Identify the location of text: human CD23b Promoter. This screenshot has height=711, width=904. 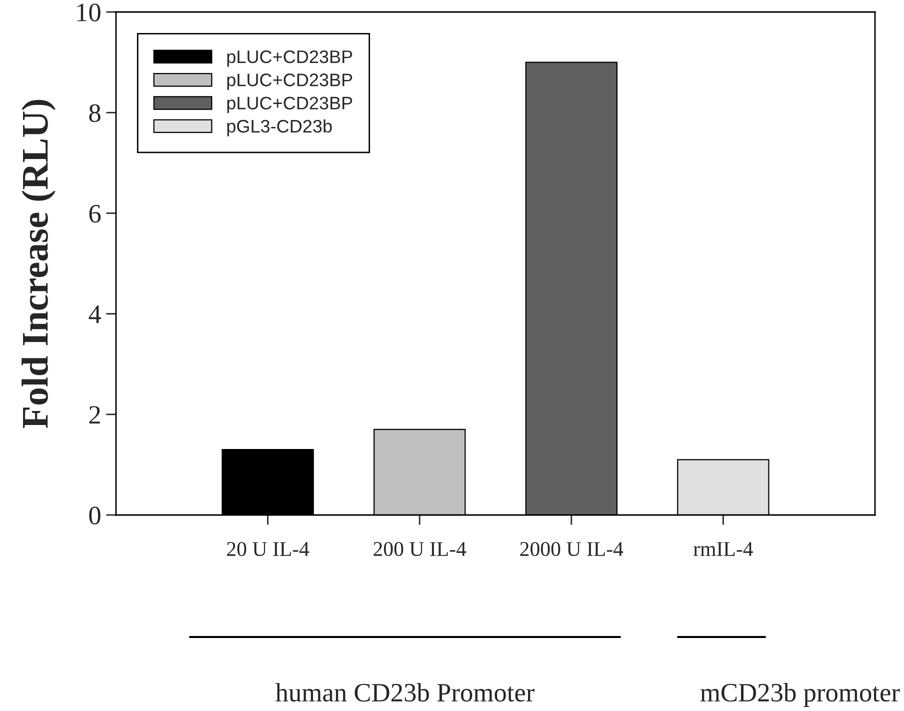
(405, 692).